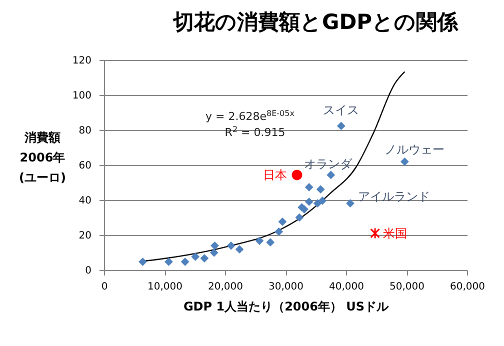 The width and height of the screenshot is (504, 346). What do you see at coordinates (394, 196) in the screenshot?
I see `annotation: アイルランド` at bounding box center [394, 196].